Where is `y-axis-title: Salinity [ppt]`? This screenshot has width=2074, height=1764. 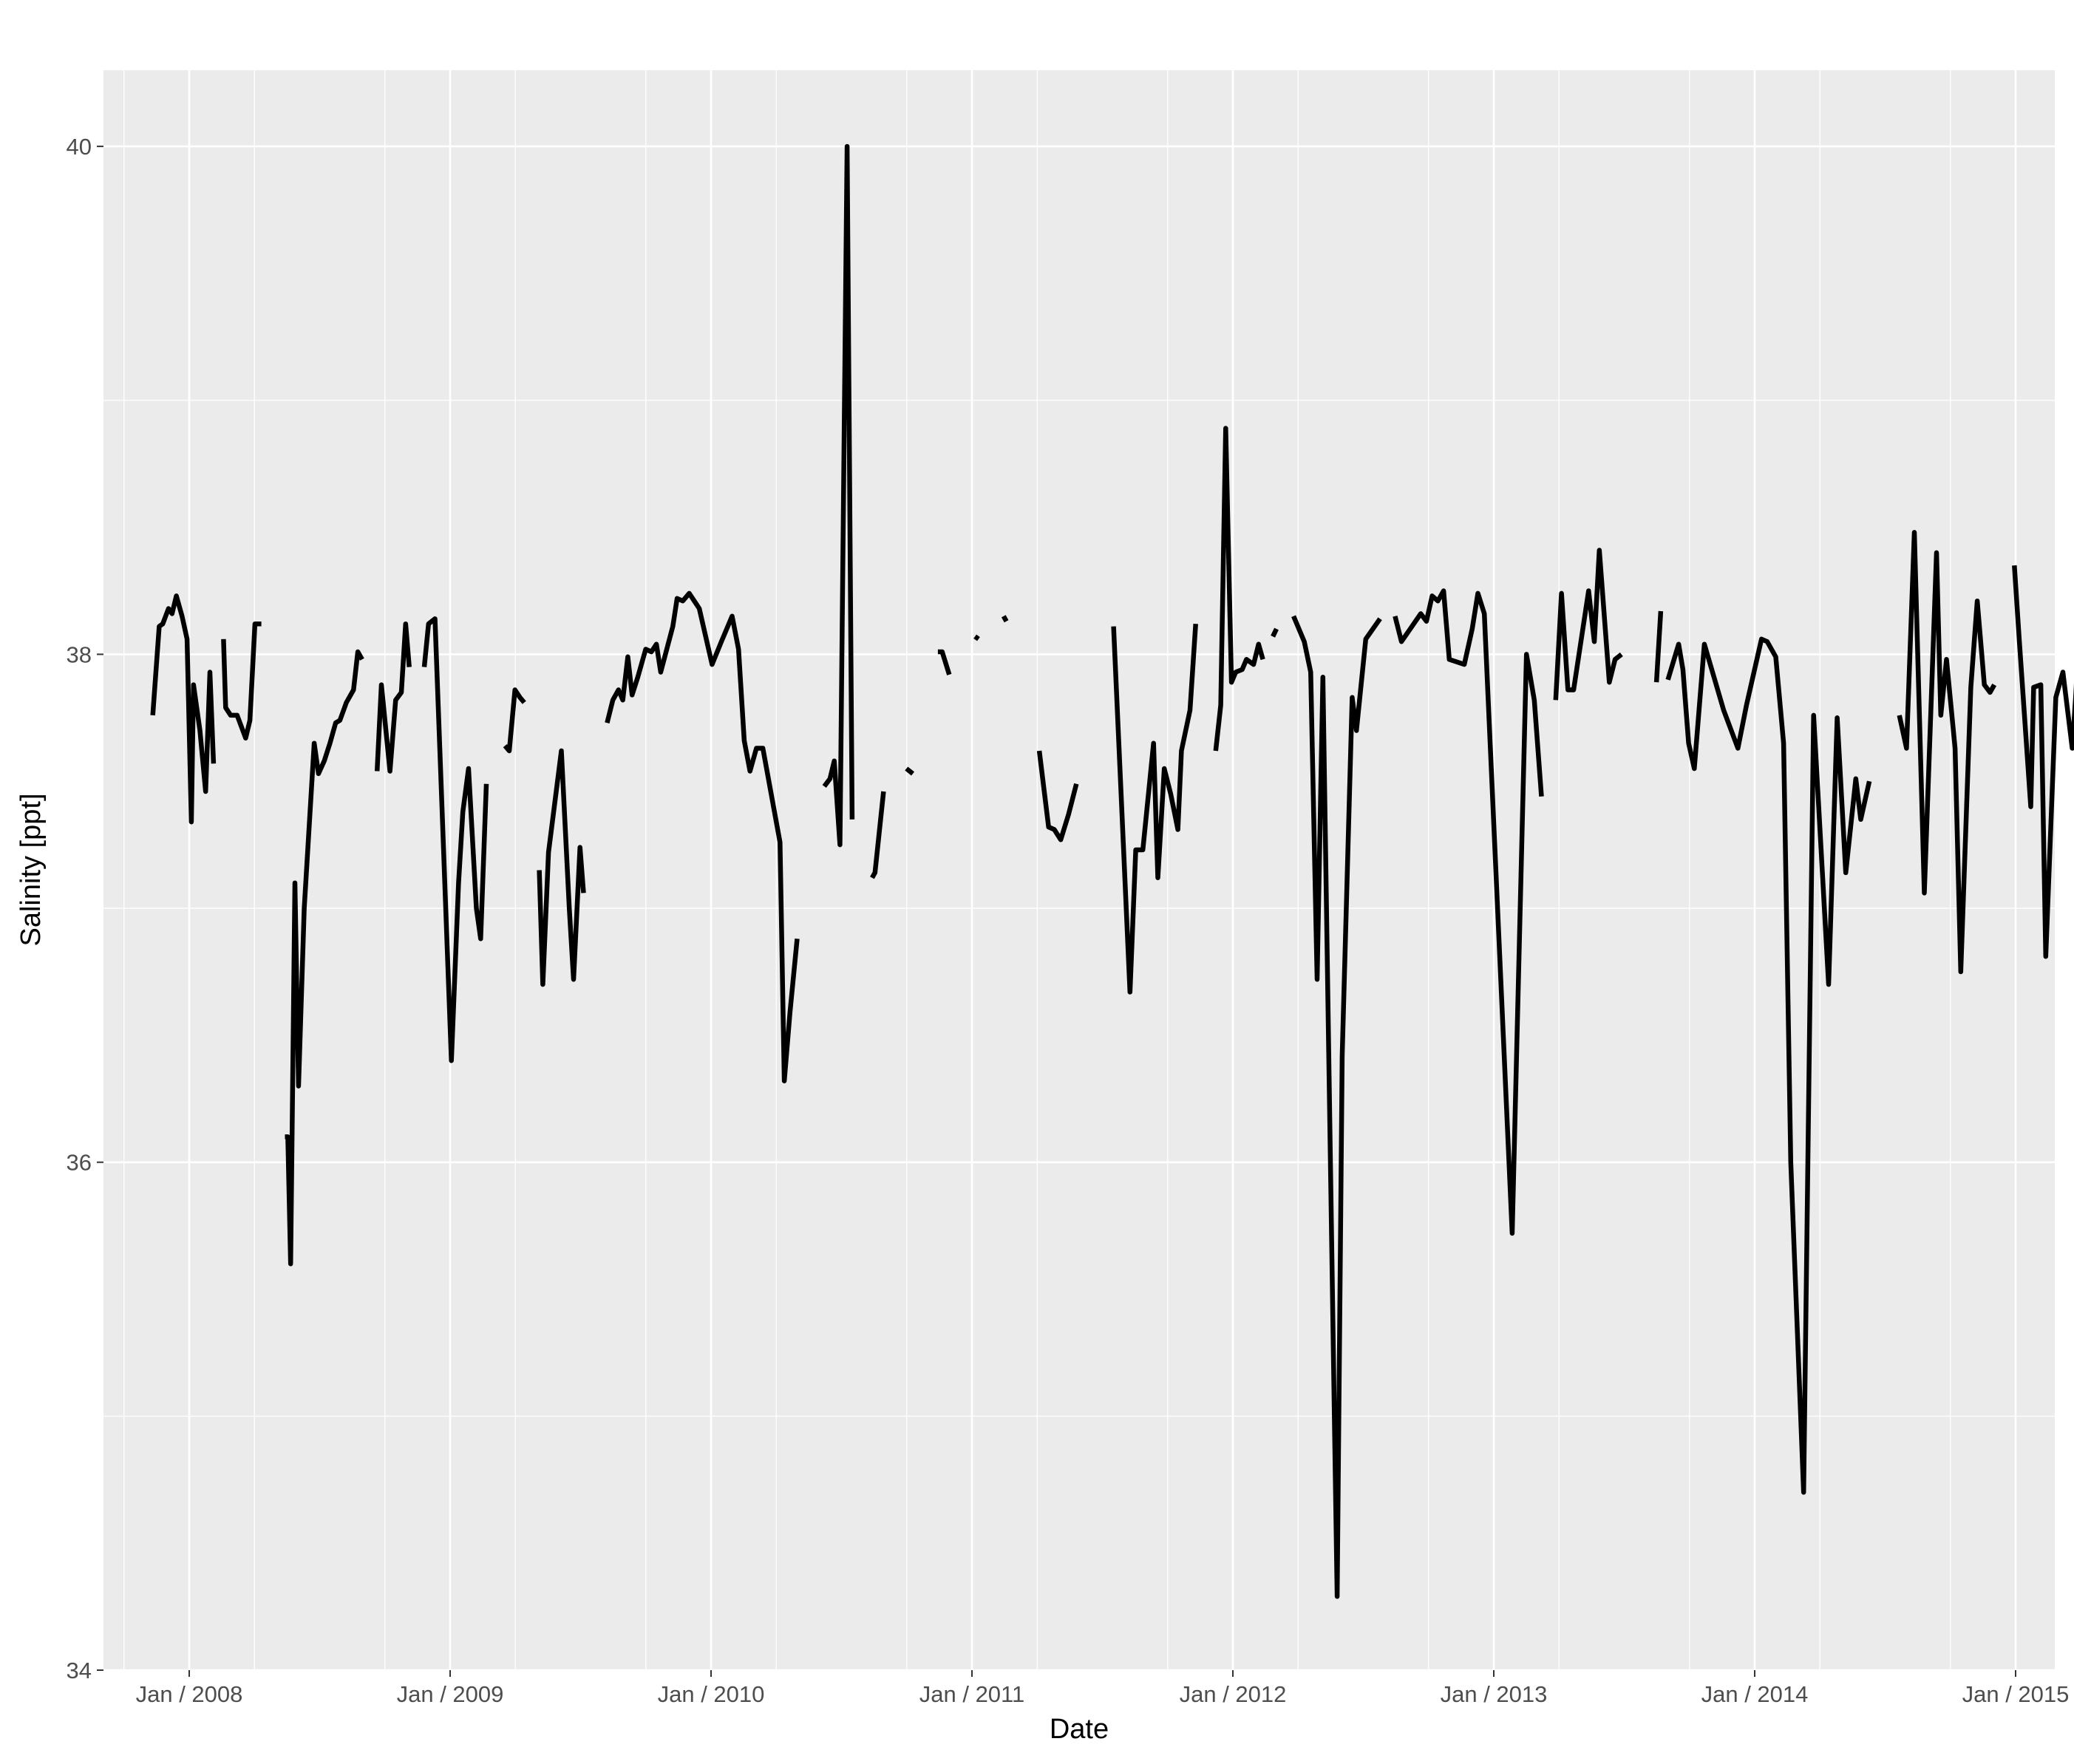 y-axis-title: Salinity [ppt] is located at coordinates (31, 870).